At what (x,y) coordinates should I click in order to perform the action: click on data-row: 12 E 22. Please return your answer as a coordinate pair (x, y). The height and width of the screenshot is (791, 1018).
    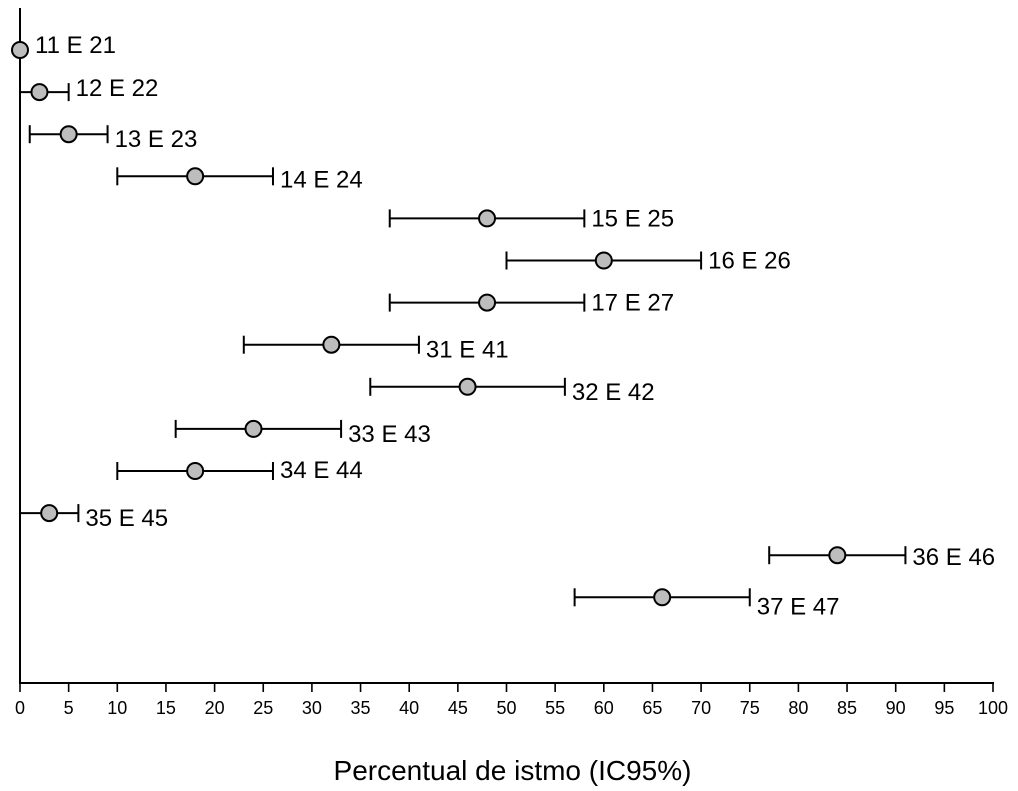
    Looking at the image, I should click on (89, 88).